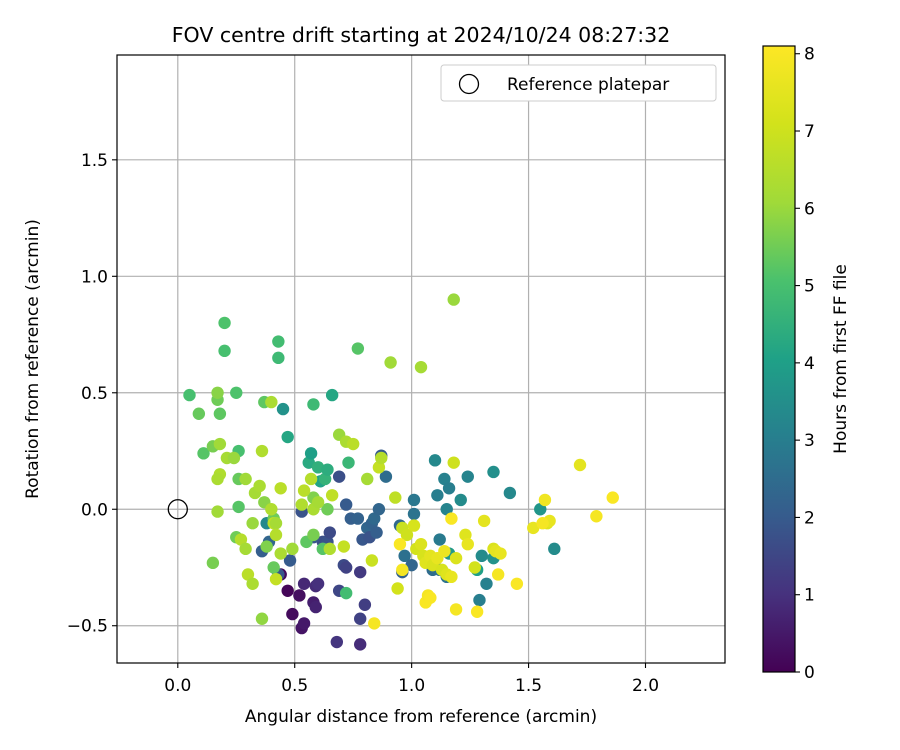 This screenshot has width=900, height=750. What do you see at coordinates (841, 359) in the screenshot?
I see `colorbar-label: Hours from first FF file` at bounding box center [841, 359].